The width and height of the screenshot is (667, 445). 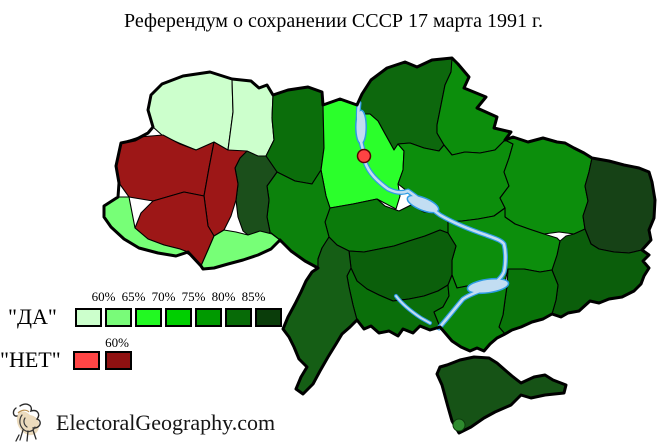 What do you see at coordinates (251, 119) in the screenshot?
I see `region-rivne` at bounding box center [251, 119].